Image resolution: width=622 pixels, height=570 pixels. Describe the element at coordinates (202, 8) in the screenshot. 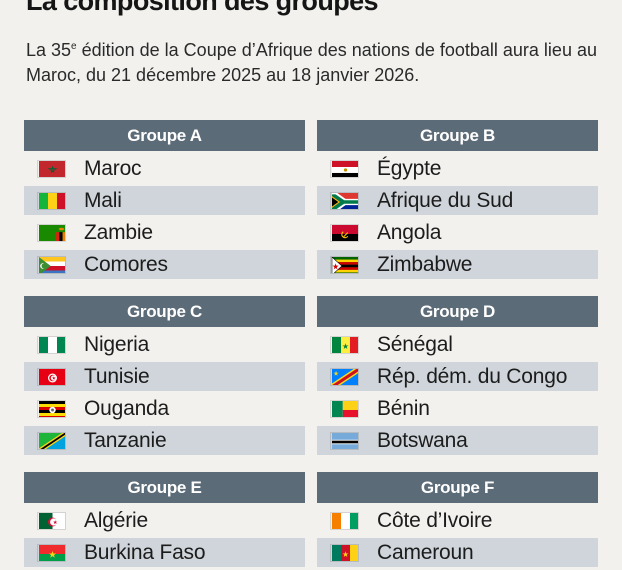

I see `page-title: La composition des groupes` at that location.